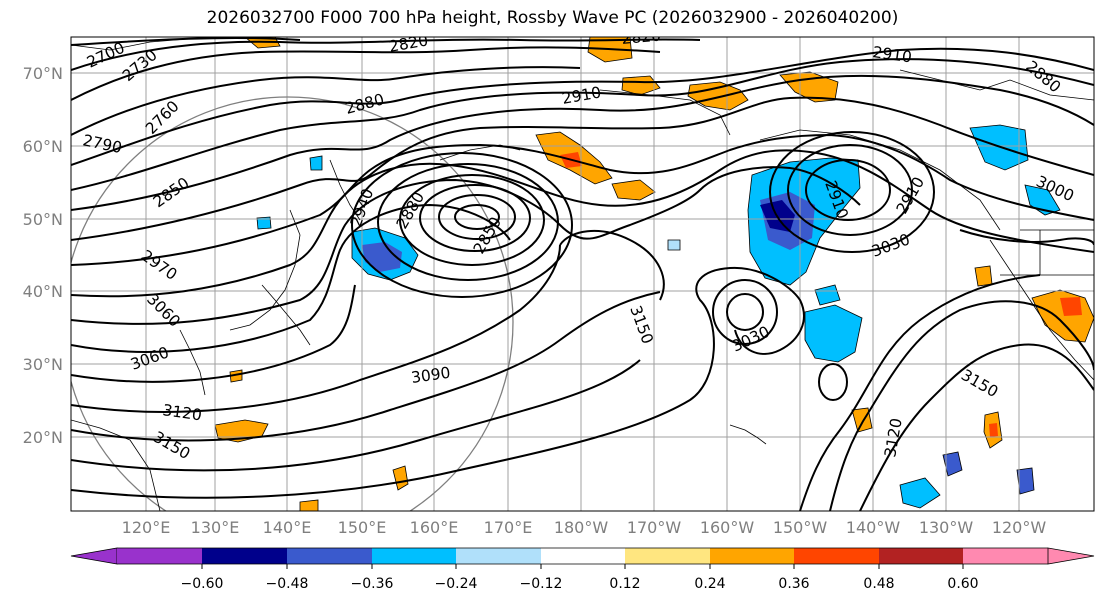  What do you see at coordinates (654, 527) in the screenshot?
I see `lon-label: 170°W` at bounding box center [654, 527].